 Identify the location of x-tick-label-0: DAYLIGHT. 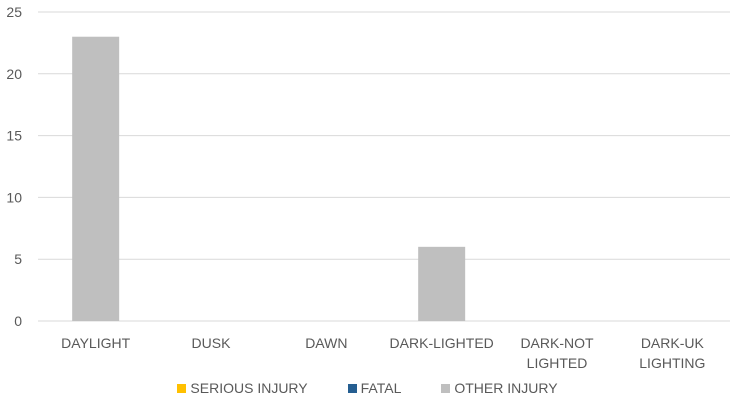
(95, 343).